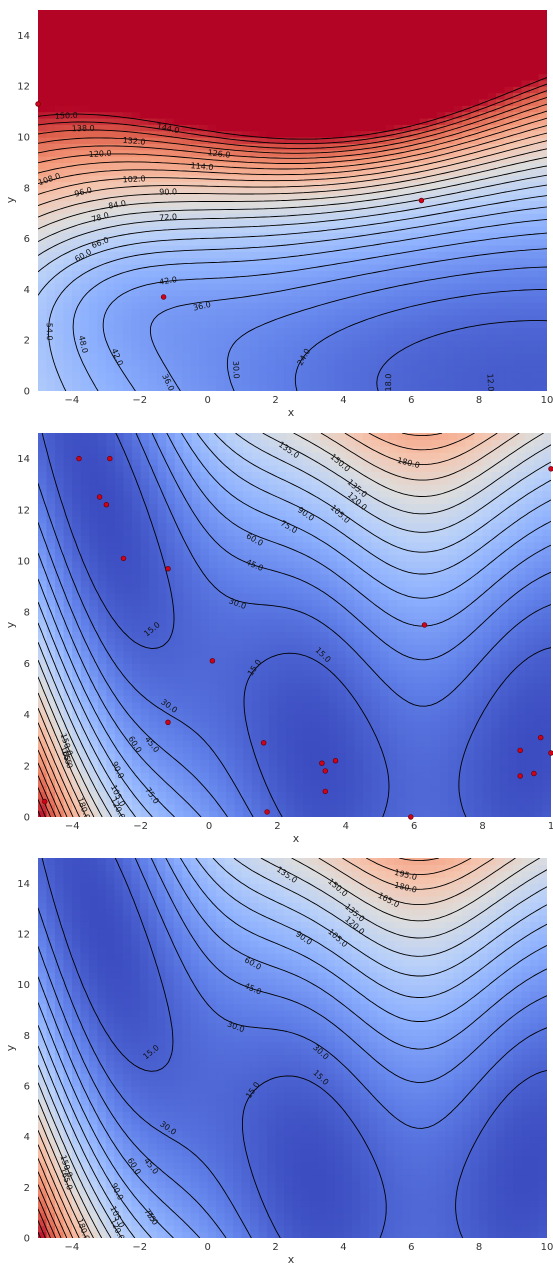  What do you see at coordinates (291, 412) in the screenshot?
I see `x-axis-label: x` at bounding box center [291, 412].